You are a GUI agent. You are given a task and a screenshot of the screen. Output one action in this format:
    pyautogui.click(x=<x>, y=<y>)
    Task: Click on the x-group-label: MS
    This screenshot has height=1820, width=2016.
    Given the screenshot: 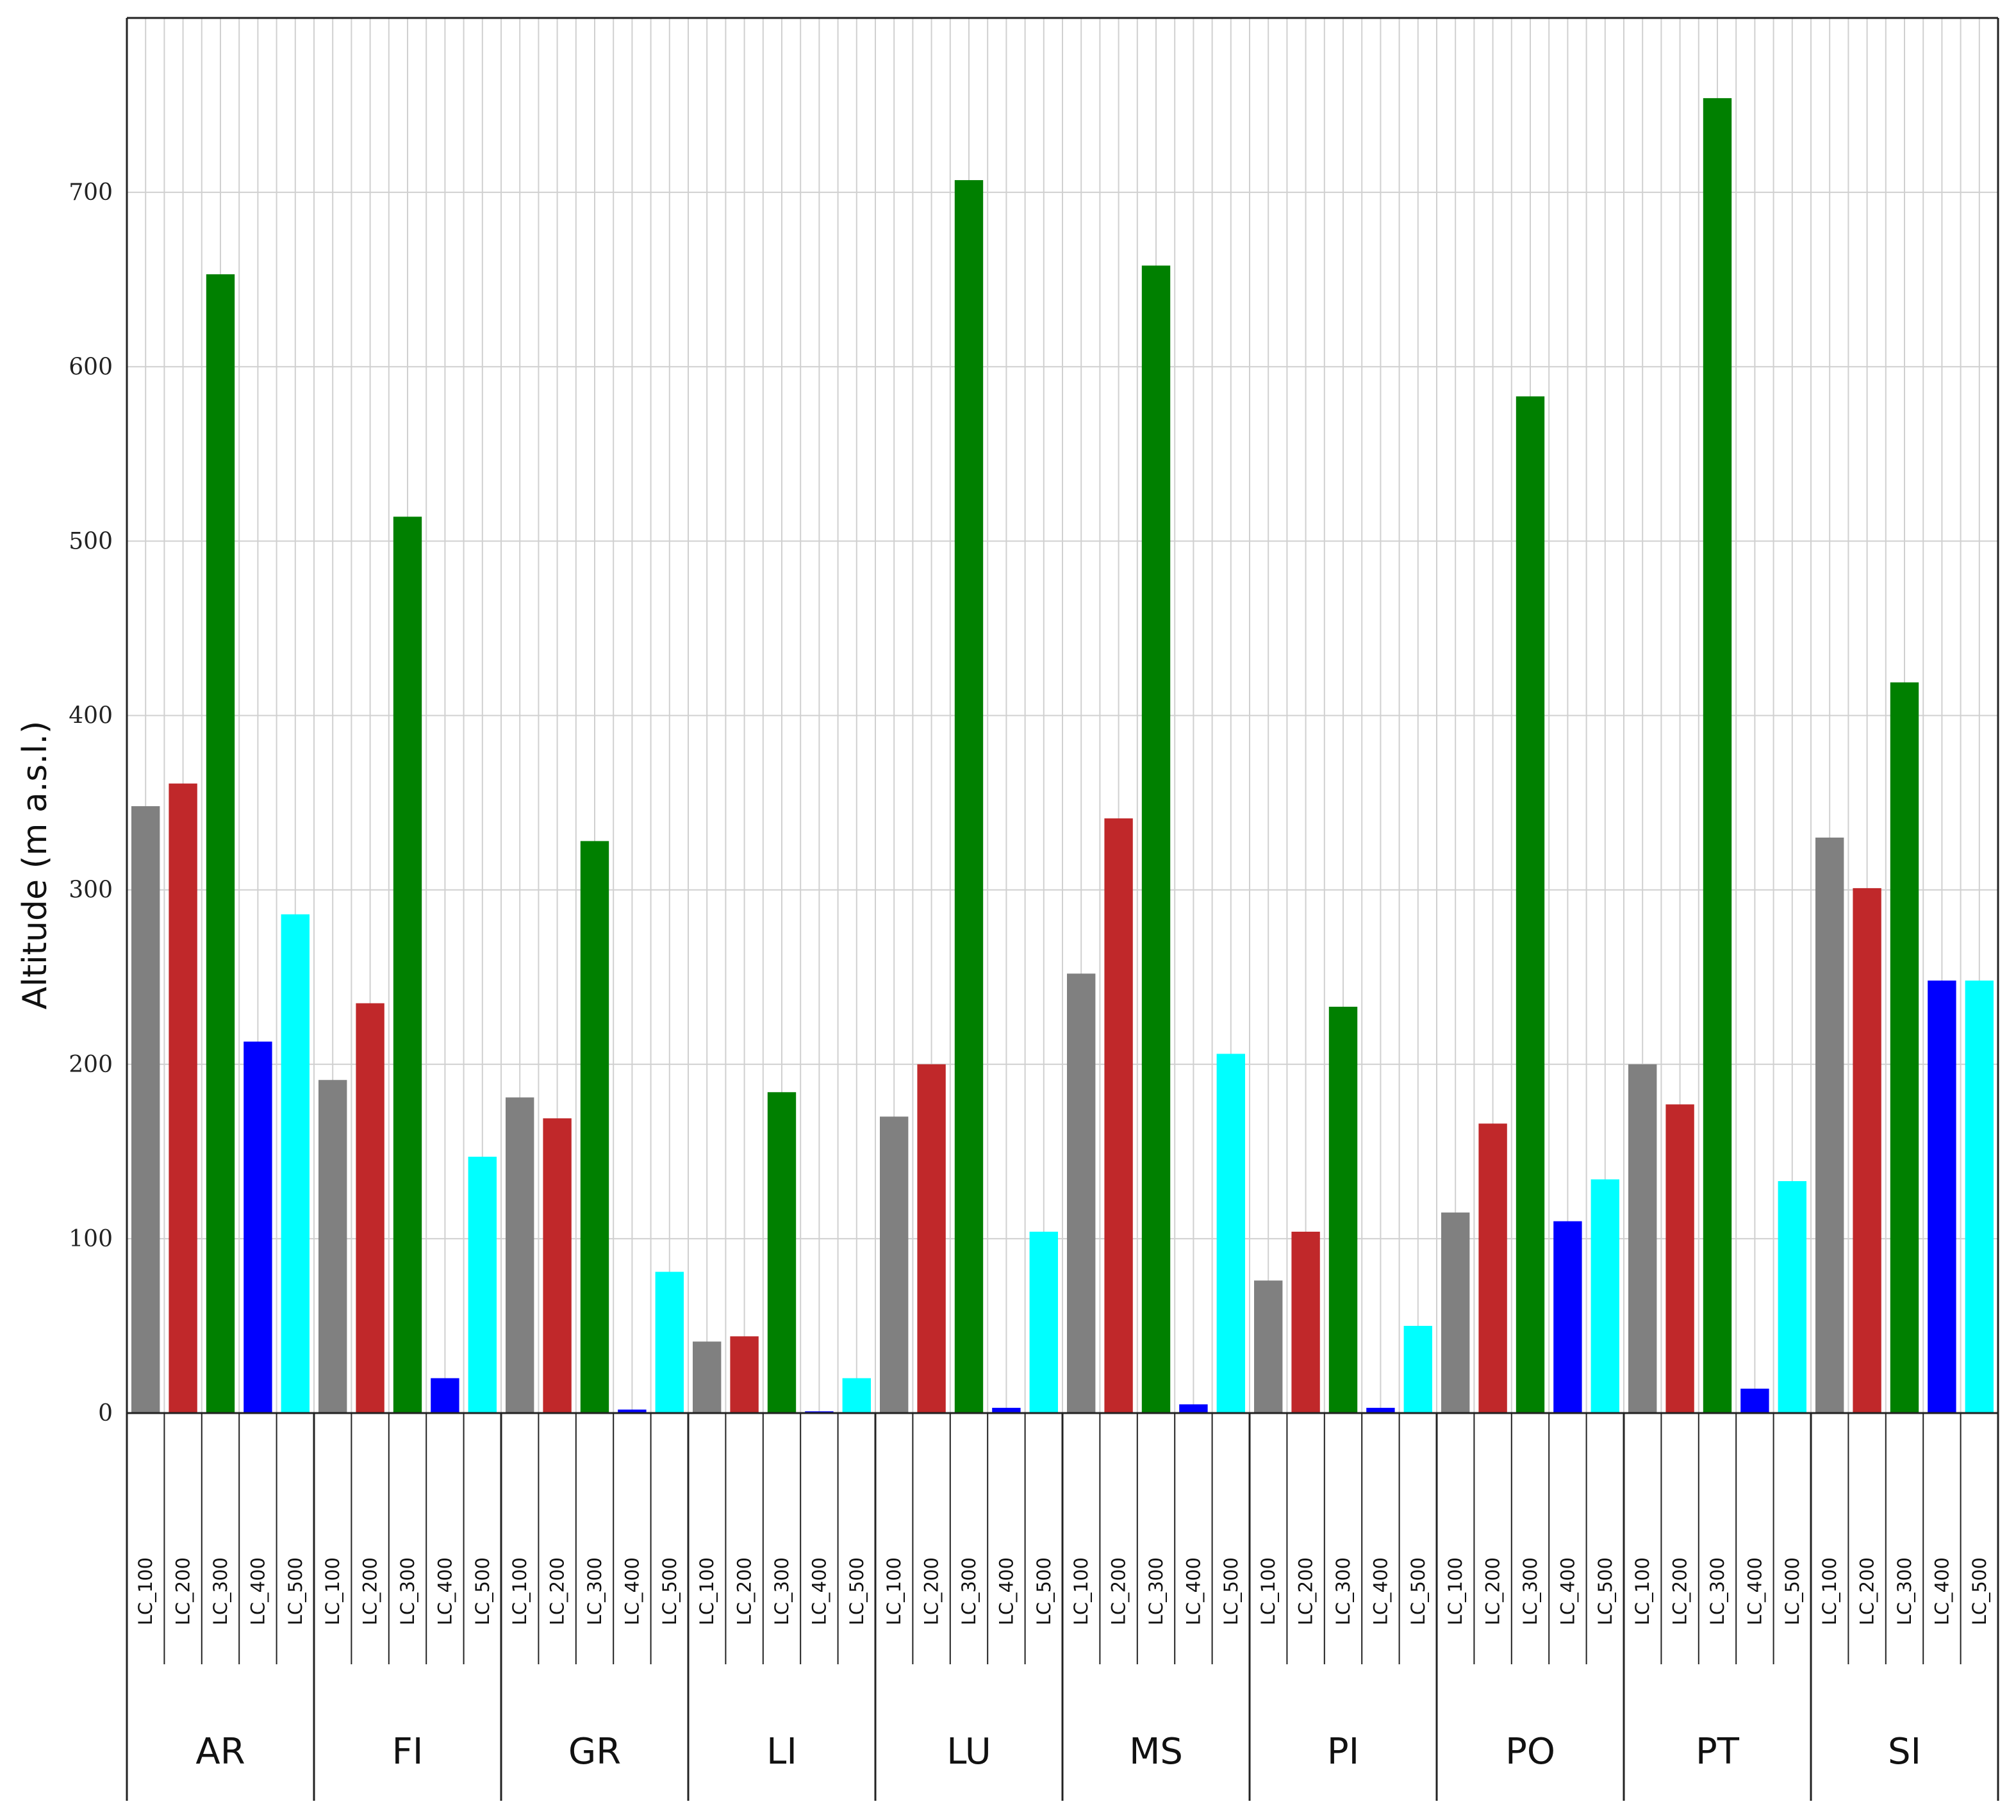 What is the action you would take?
    pyautogui.click(x=1156, y=1752)
    